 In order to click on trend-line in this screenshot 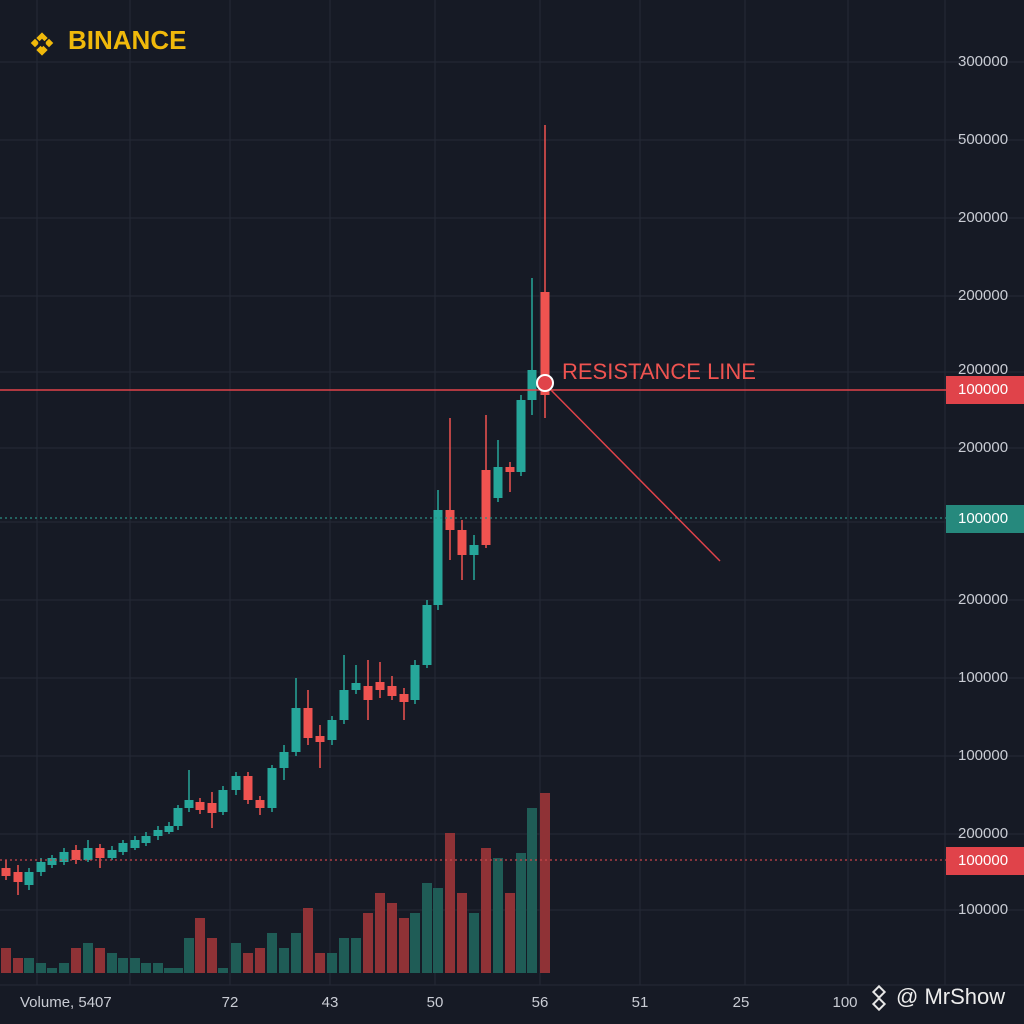, I will do `click(633, 473)`.